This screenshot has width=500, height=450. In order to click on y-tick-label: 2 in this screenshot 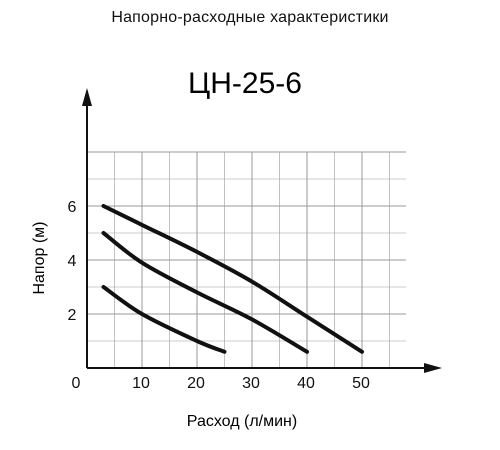, I will do `click(72, 315)`.